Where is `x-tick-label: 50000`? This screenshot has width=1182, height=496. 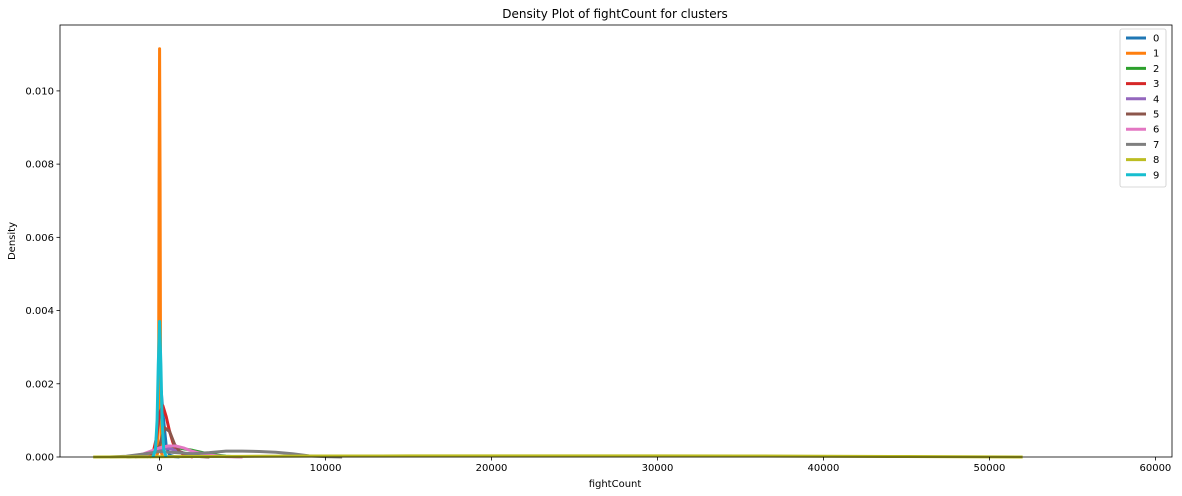 x-tick-label: 50000 is located at coordinates (990, 468).